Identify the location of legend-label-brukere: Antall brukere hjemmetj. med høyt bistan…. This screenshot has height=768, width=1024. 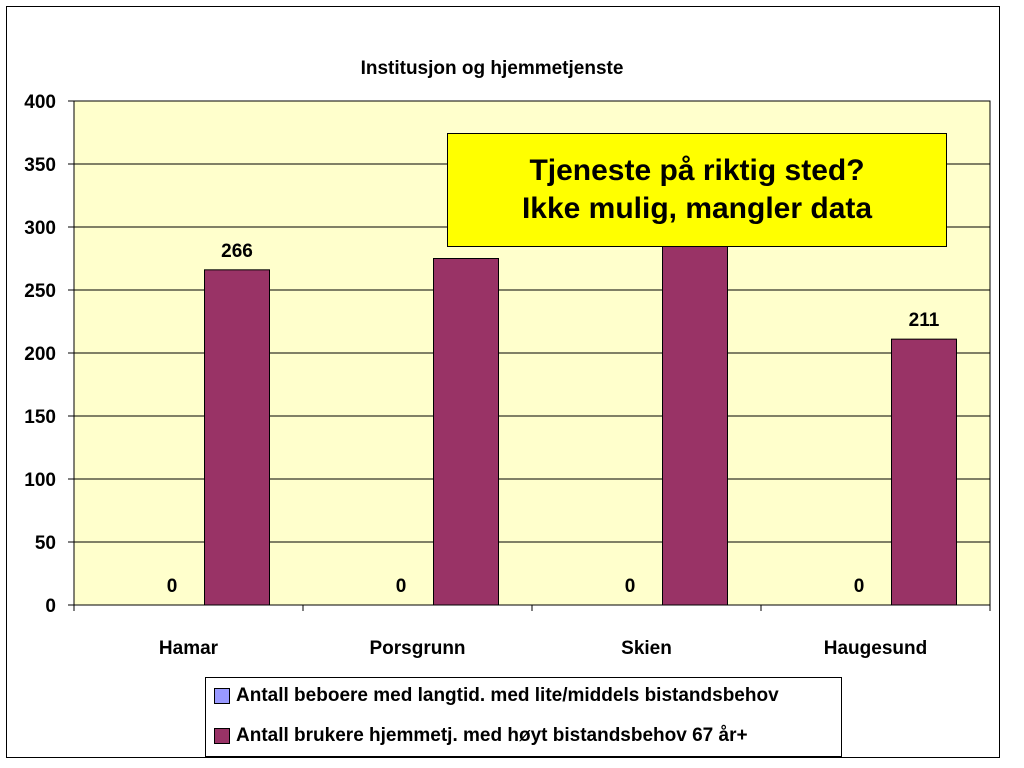
(492, 735).